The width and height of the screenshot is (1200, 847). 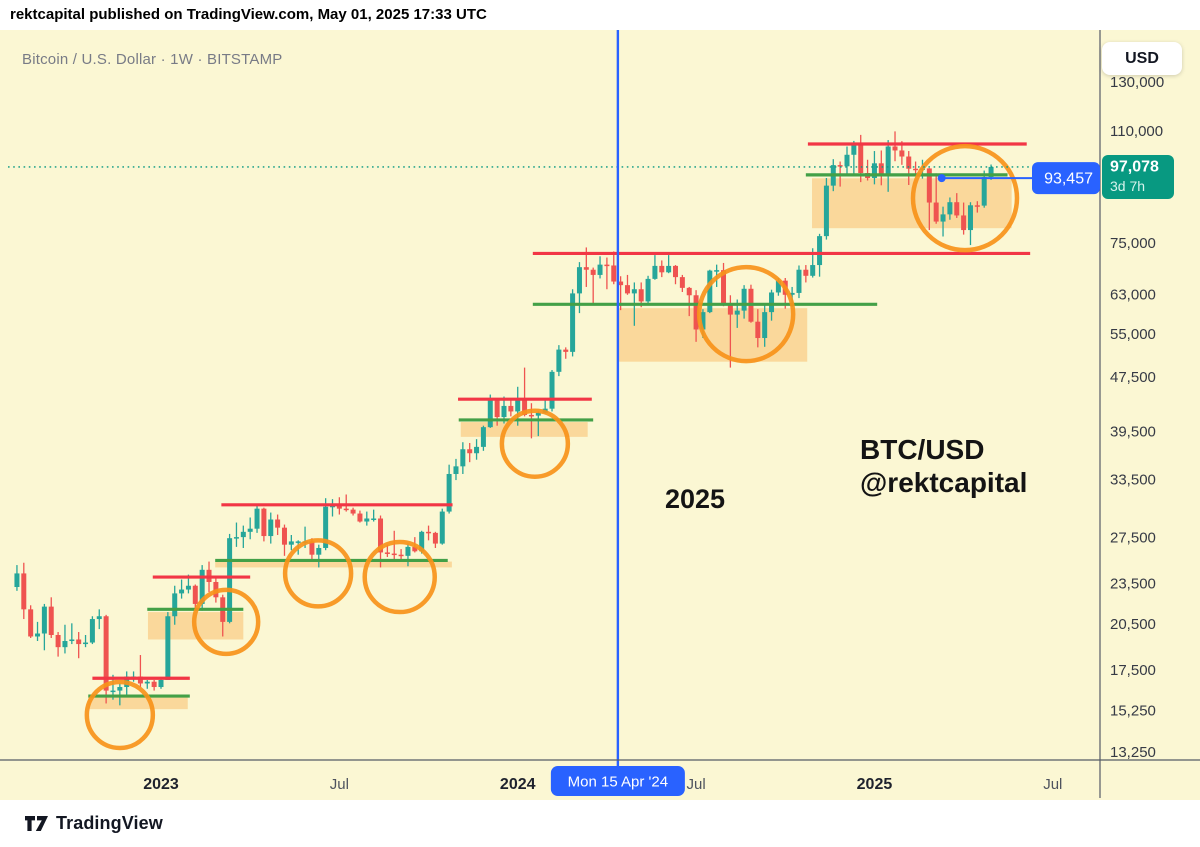 What do you see at coordinates (36, 823) in the screenshot?
I see `tradingview-logo-icon` at bounding box center [36, 823].